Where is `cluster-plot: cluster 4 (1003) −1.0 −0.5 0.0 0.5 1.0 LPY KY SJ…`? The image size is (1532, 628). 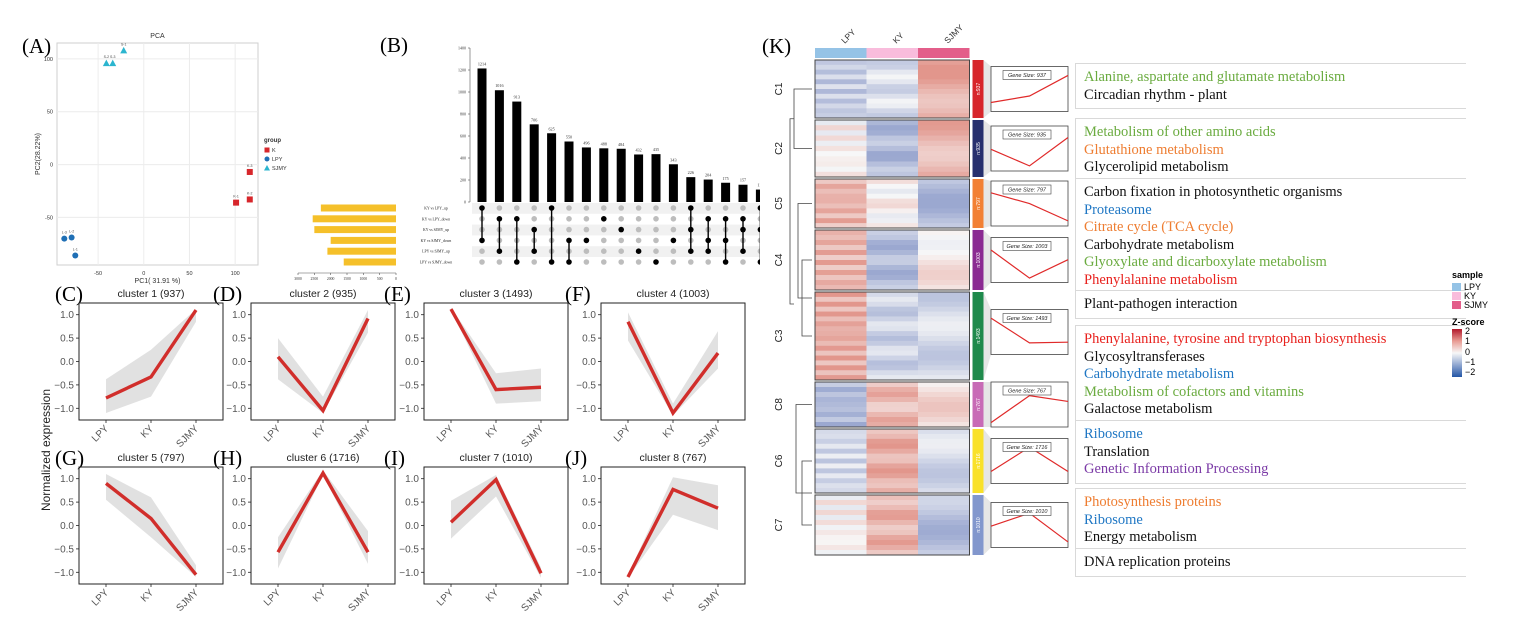
cluster-plot: cluster 4 (1003) −1.0 −0.5 0.0 0.5 1.0 LPY KY SJ… is located at coordinates (661, 369).